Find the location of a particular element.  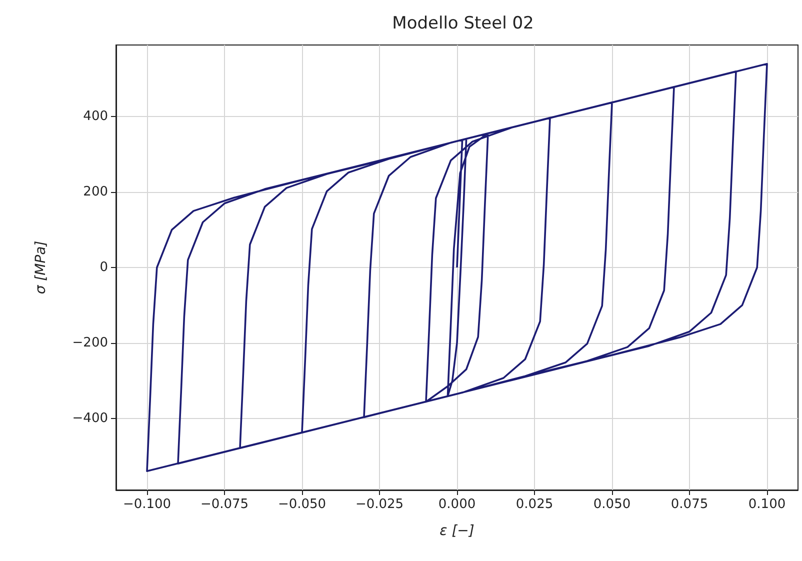

y-tick-label: −200 is located at coordinates (90, 342).